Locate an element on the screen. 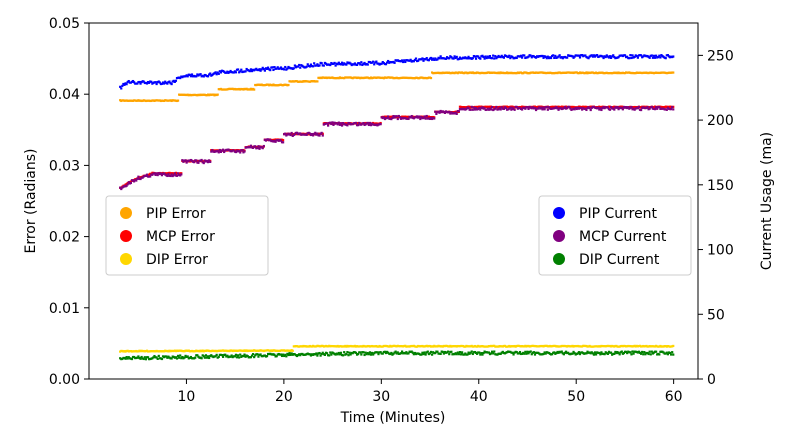 The height and width of the screenshot is (428, 789). legend-right: PIP Current MCP Current DIP Current is located at coordinates (615, 235).